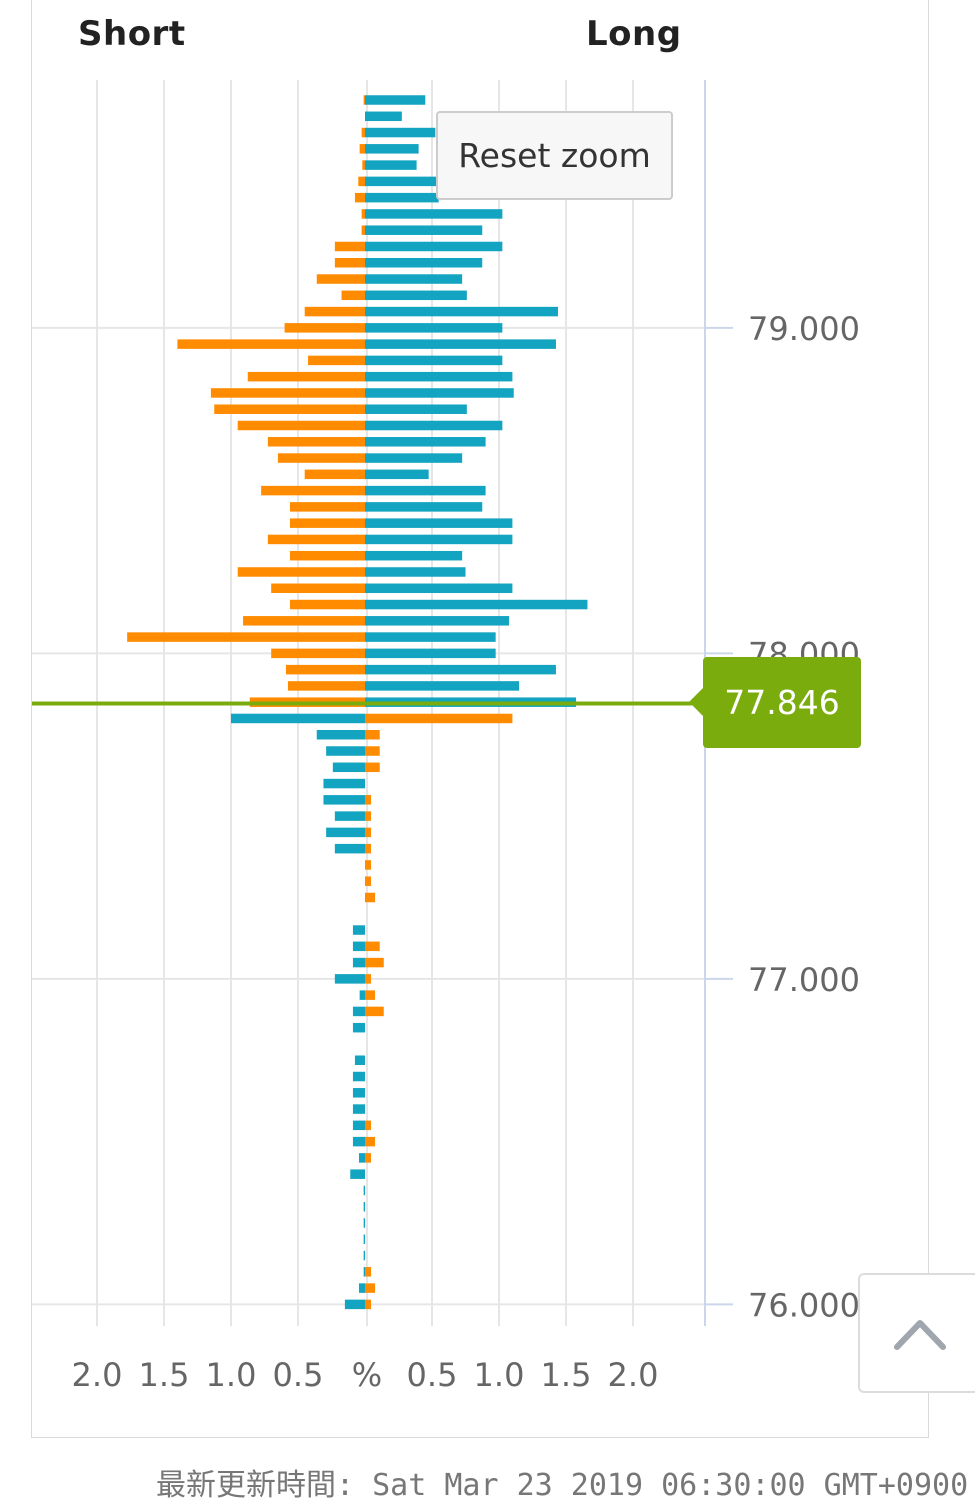 This screenshot has height=1504, width=975. I want to click on y-tick-label: 77.000, so click(804, 980).